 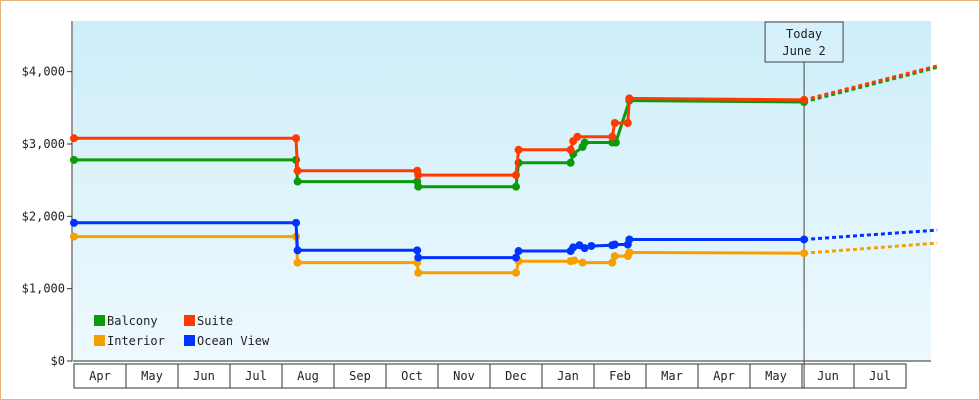 What do you see at coordinates (43, 144) in the screenshot?
I see `y-tick-label: $3,000` at bounding box center [43, 144].